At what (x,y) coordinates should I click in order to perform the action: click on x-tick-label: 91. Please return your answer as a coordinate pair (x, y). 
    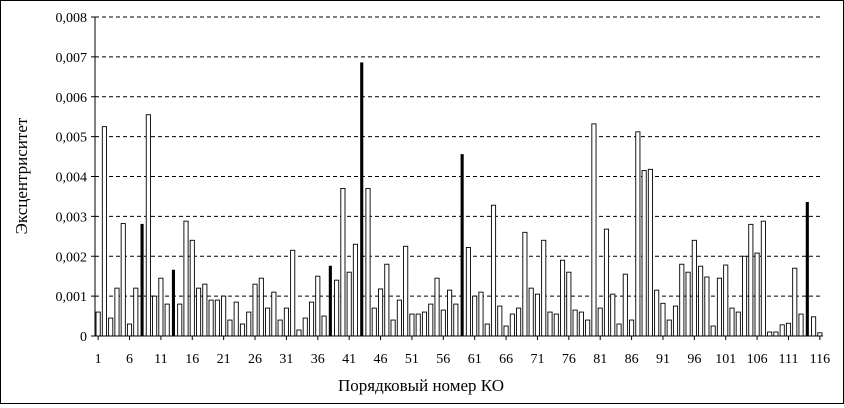
    Looking at the image, I should click on (663, 359).